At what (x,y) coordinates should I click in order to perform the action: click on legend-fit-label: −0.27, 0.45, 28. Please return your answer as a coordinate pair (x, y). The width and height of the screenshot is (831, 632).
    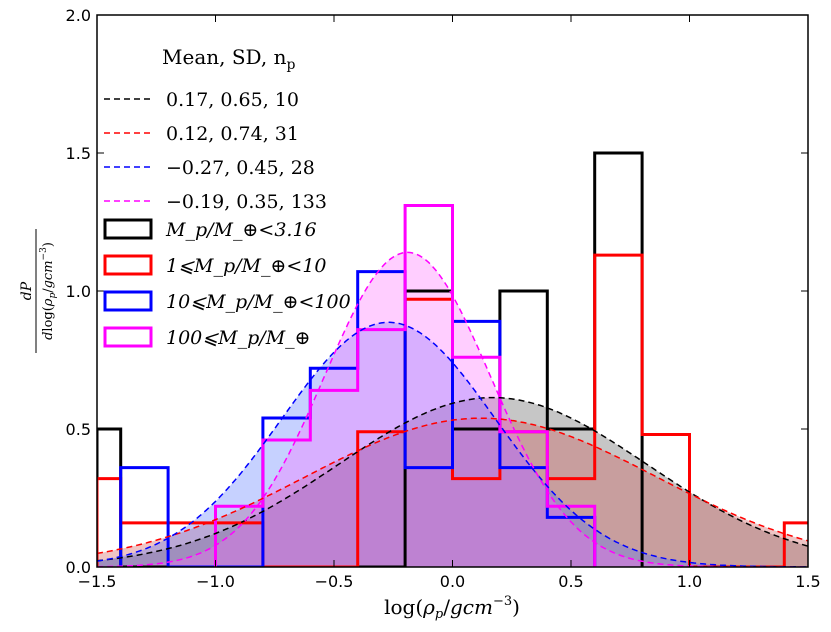
    Looking at the image, I should click on (240, 168).